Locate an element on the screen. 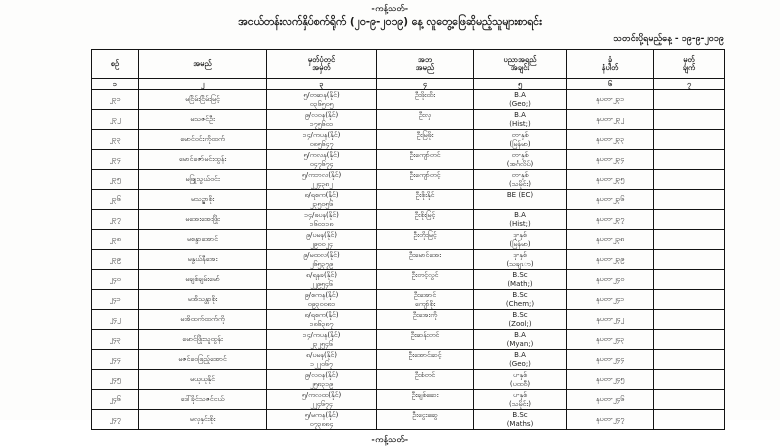 The image size is (780, 446). education-cell: B.A (Geo;) is located at coordinates (520, 99).